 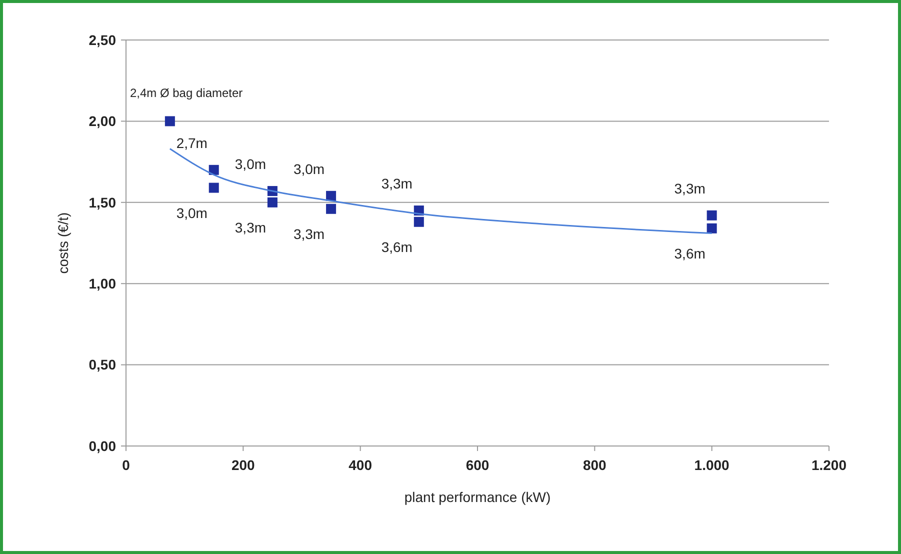 I want to click on y-tick-label: 2,50, so click(x=102, y=40).